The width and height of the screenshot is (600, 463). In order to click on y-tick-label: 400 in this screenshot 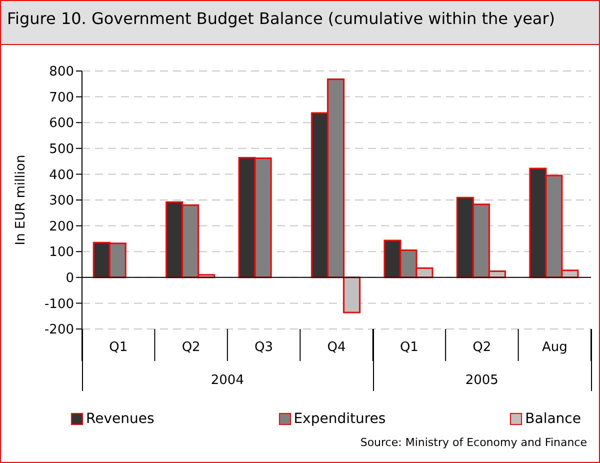, I will do `click(61, 175)`.